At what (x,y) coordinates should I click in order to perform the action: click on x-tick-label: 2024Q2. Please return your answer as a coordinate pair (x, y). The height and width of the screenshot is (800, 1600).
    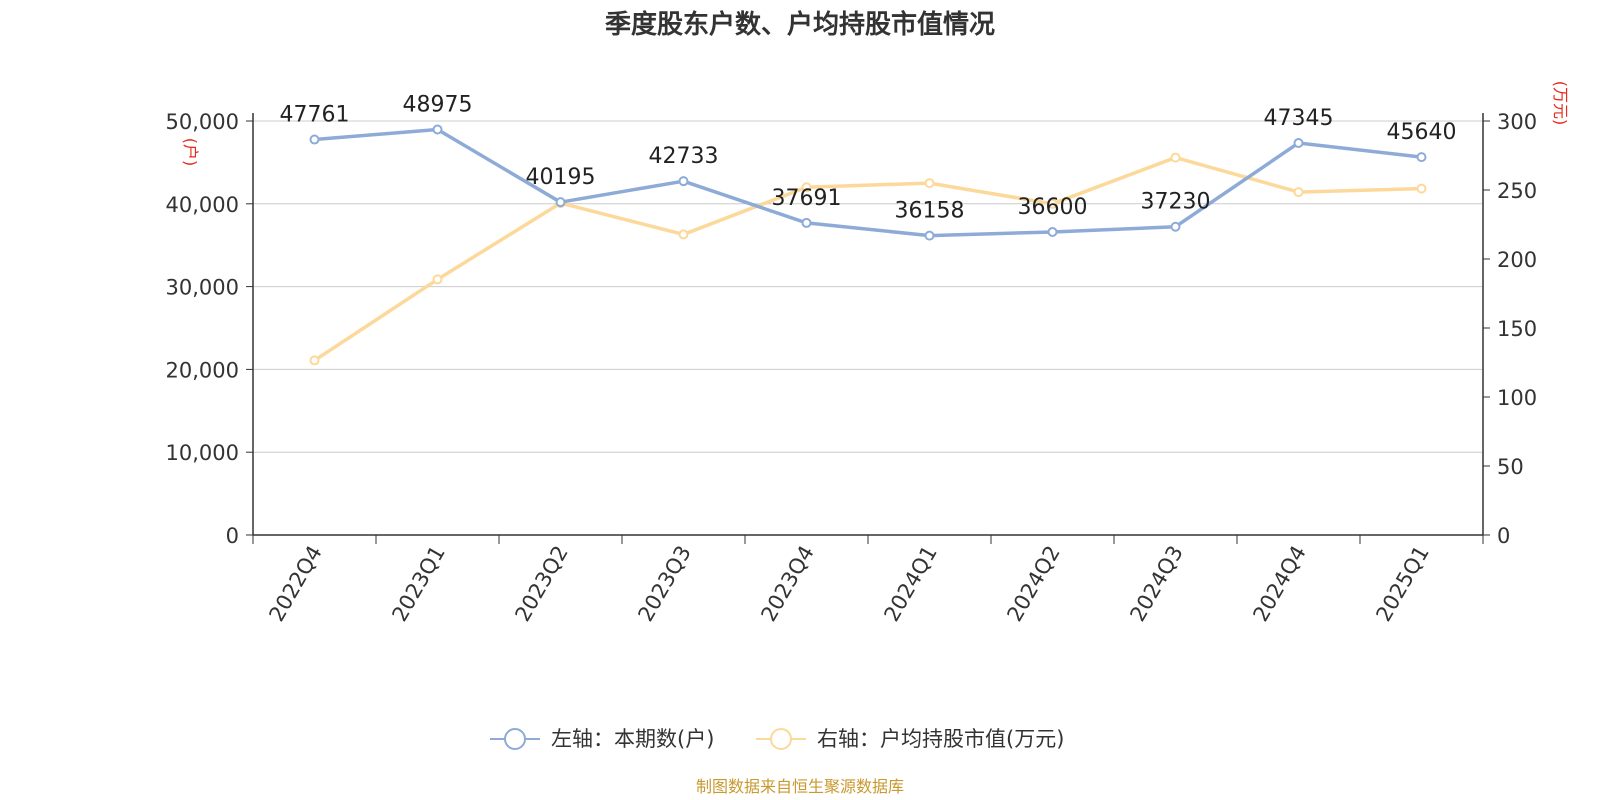
    Looking at the image, I should click on (1033, 584).